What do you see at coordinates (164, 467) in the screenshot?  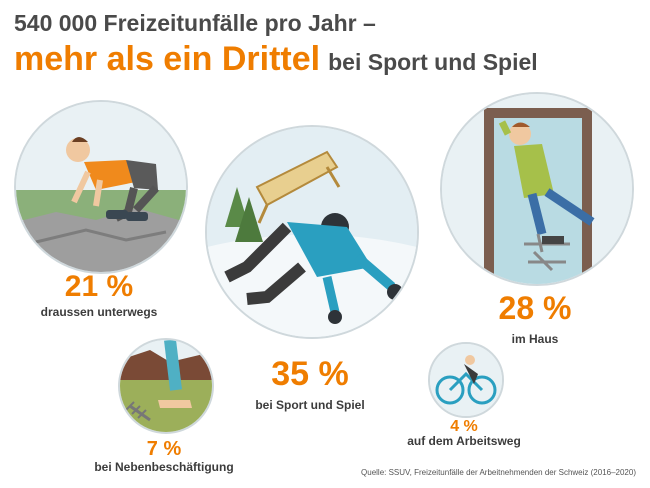 I see `label-nebenbeschaeftigung: bei Nebenbeschäftigung` at bounding box center [164, 467].